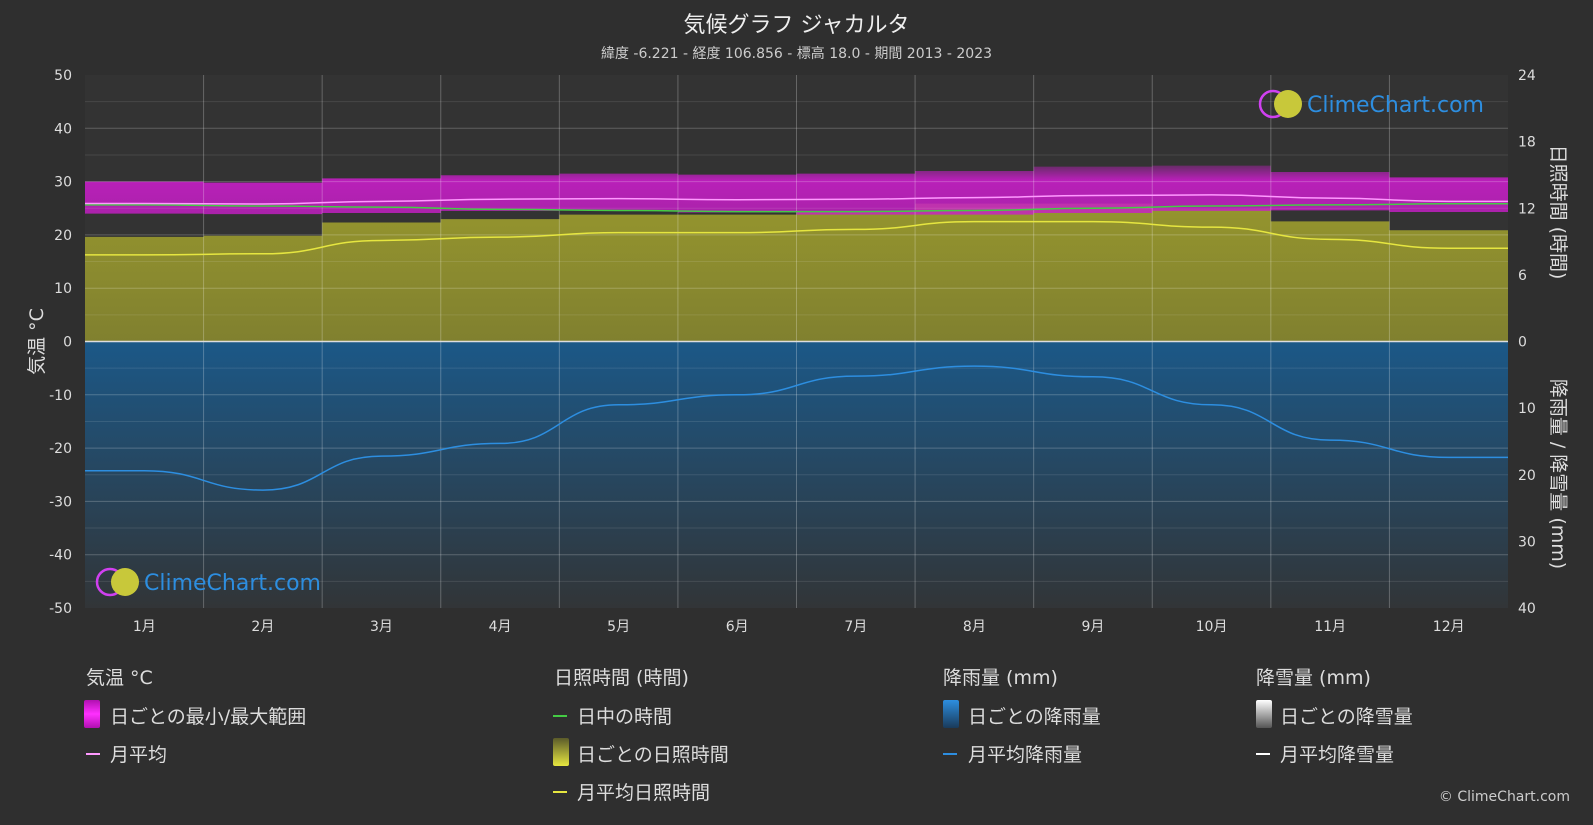  I want to click on x-tick-label: 7月, so click(855, 627).